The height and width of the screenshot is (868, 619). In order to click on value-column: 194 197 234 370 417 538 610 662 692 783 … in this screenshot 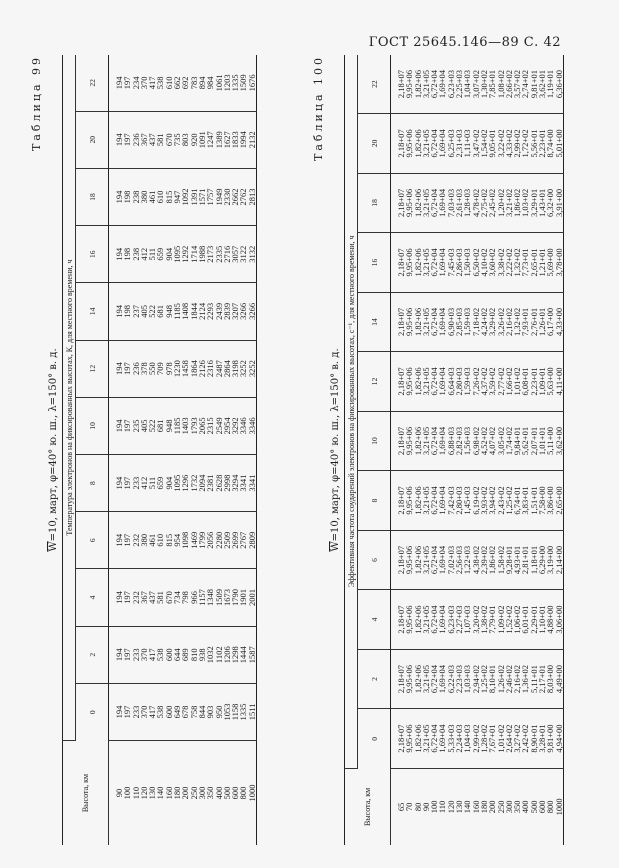, I will do `click(182, 83)`.